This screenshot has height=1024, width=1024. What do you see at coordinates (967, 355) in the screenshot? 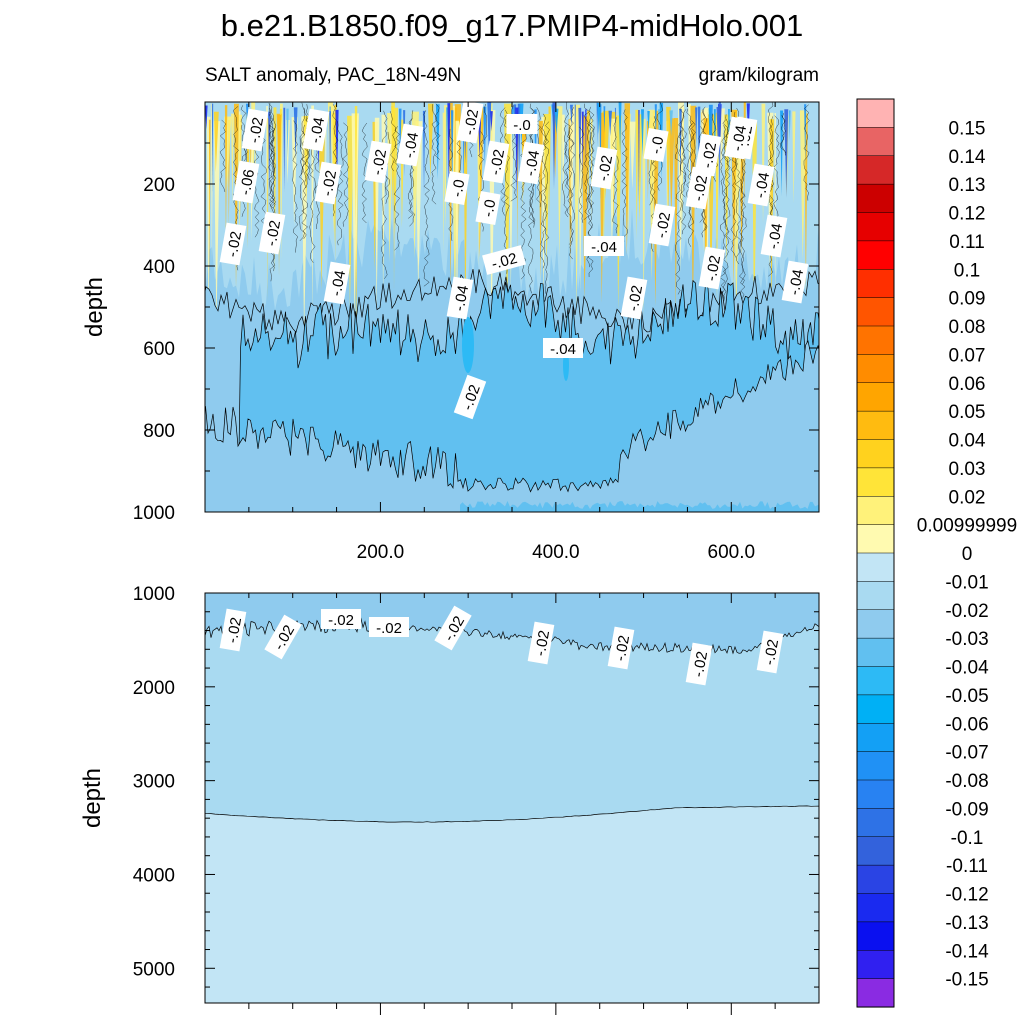
I see `colorbar-label: 0.07` at bounding box center [967, 355].